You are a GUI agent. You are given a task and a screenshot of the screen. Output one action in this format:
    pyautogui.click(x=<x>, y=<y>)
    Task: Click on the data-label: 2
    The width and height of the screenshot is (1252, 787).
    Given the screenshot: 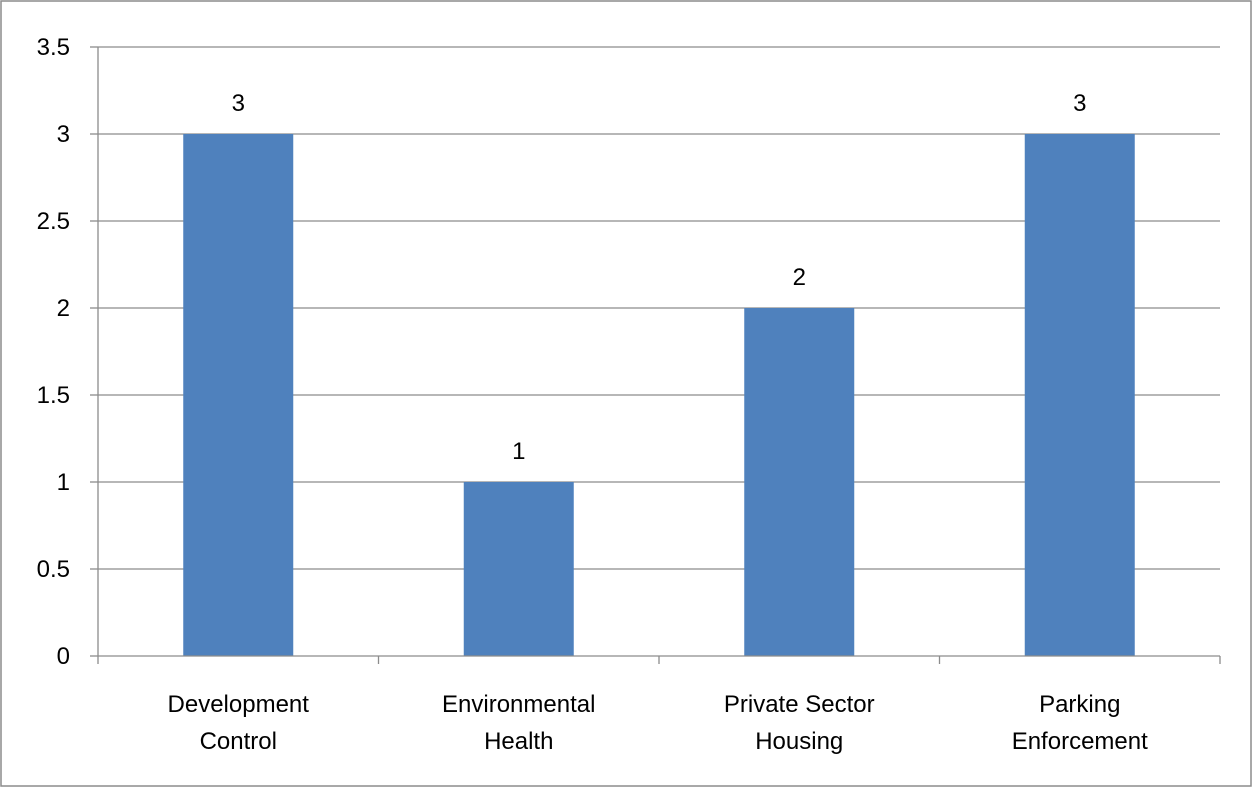 What is the action you would take?
    pyautogui.click(x=799, y=277)
    